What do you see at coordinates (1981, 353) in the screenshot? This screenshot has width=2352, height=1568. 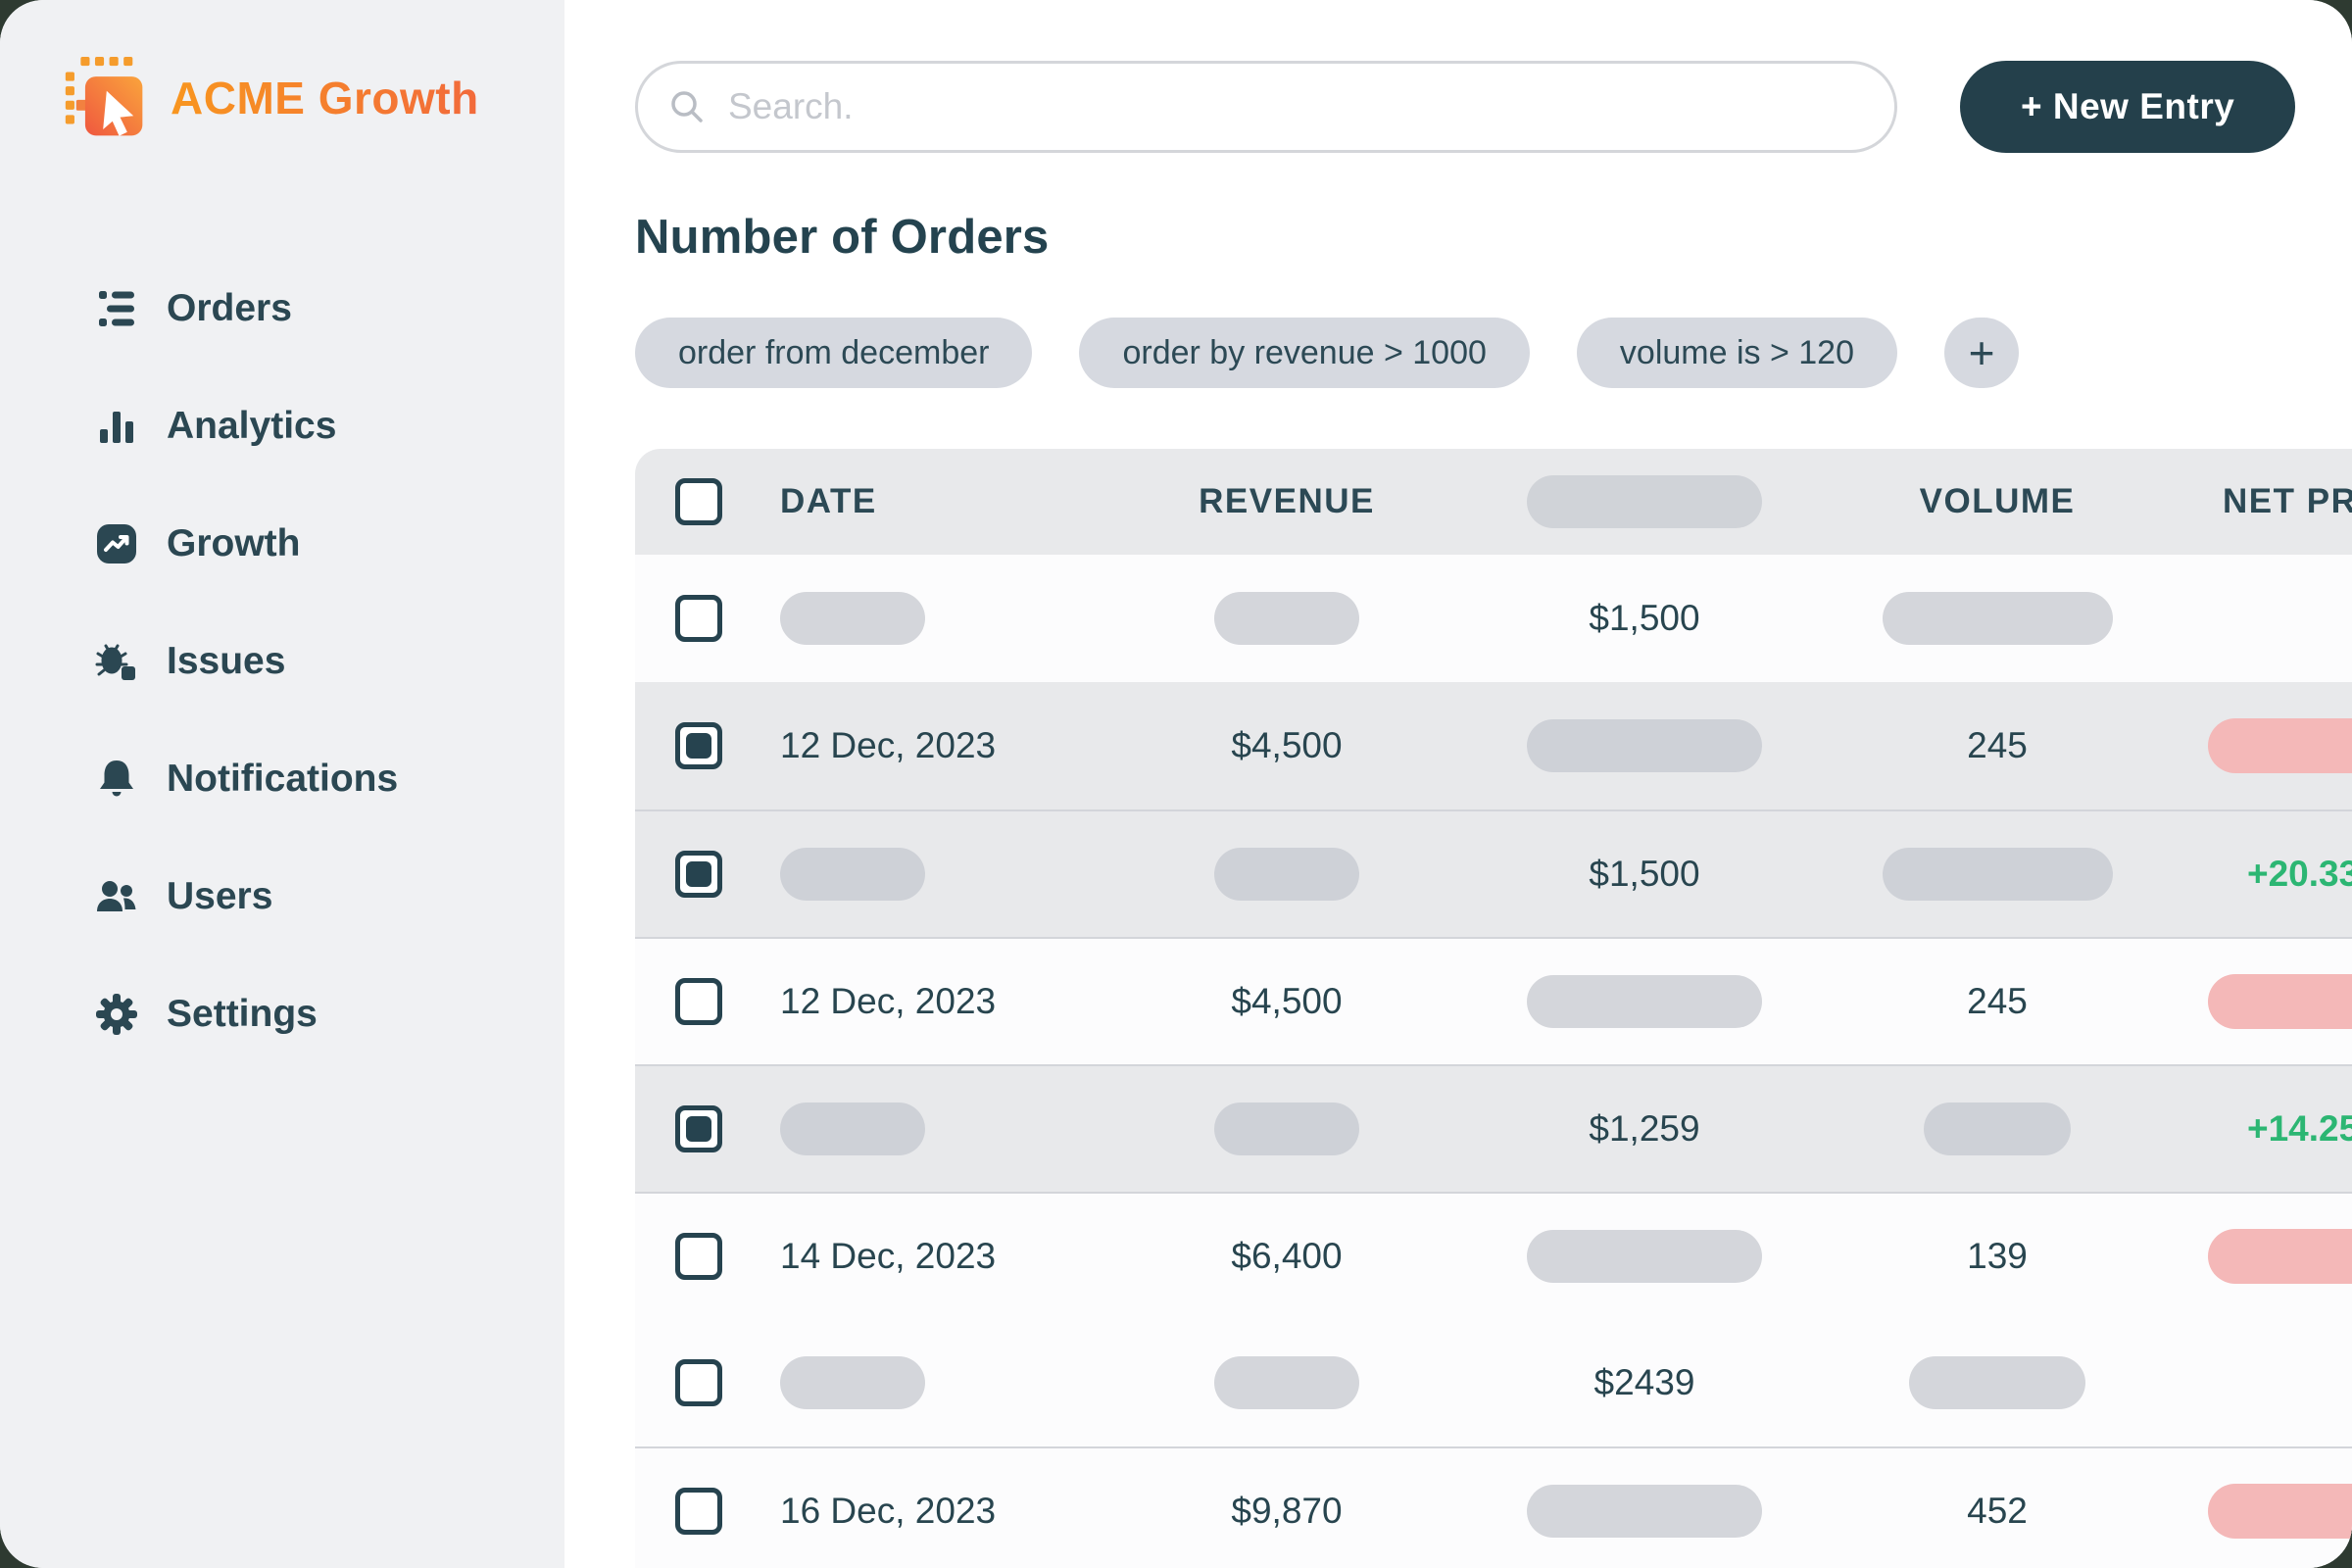 I see `add-filter-button: +` at bounding box center [1981, 353].